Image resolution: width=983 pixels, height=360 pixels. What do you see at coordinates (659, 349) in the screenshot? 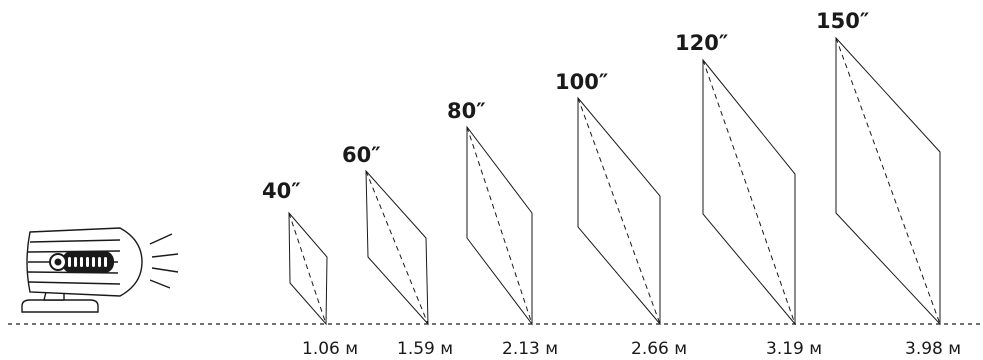
I see `distance-label: 2.66 м` at bounding box center [659, 349].